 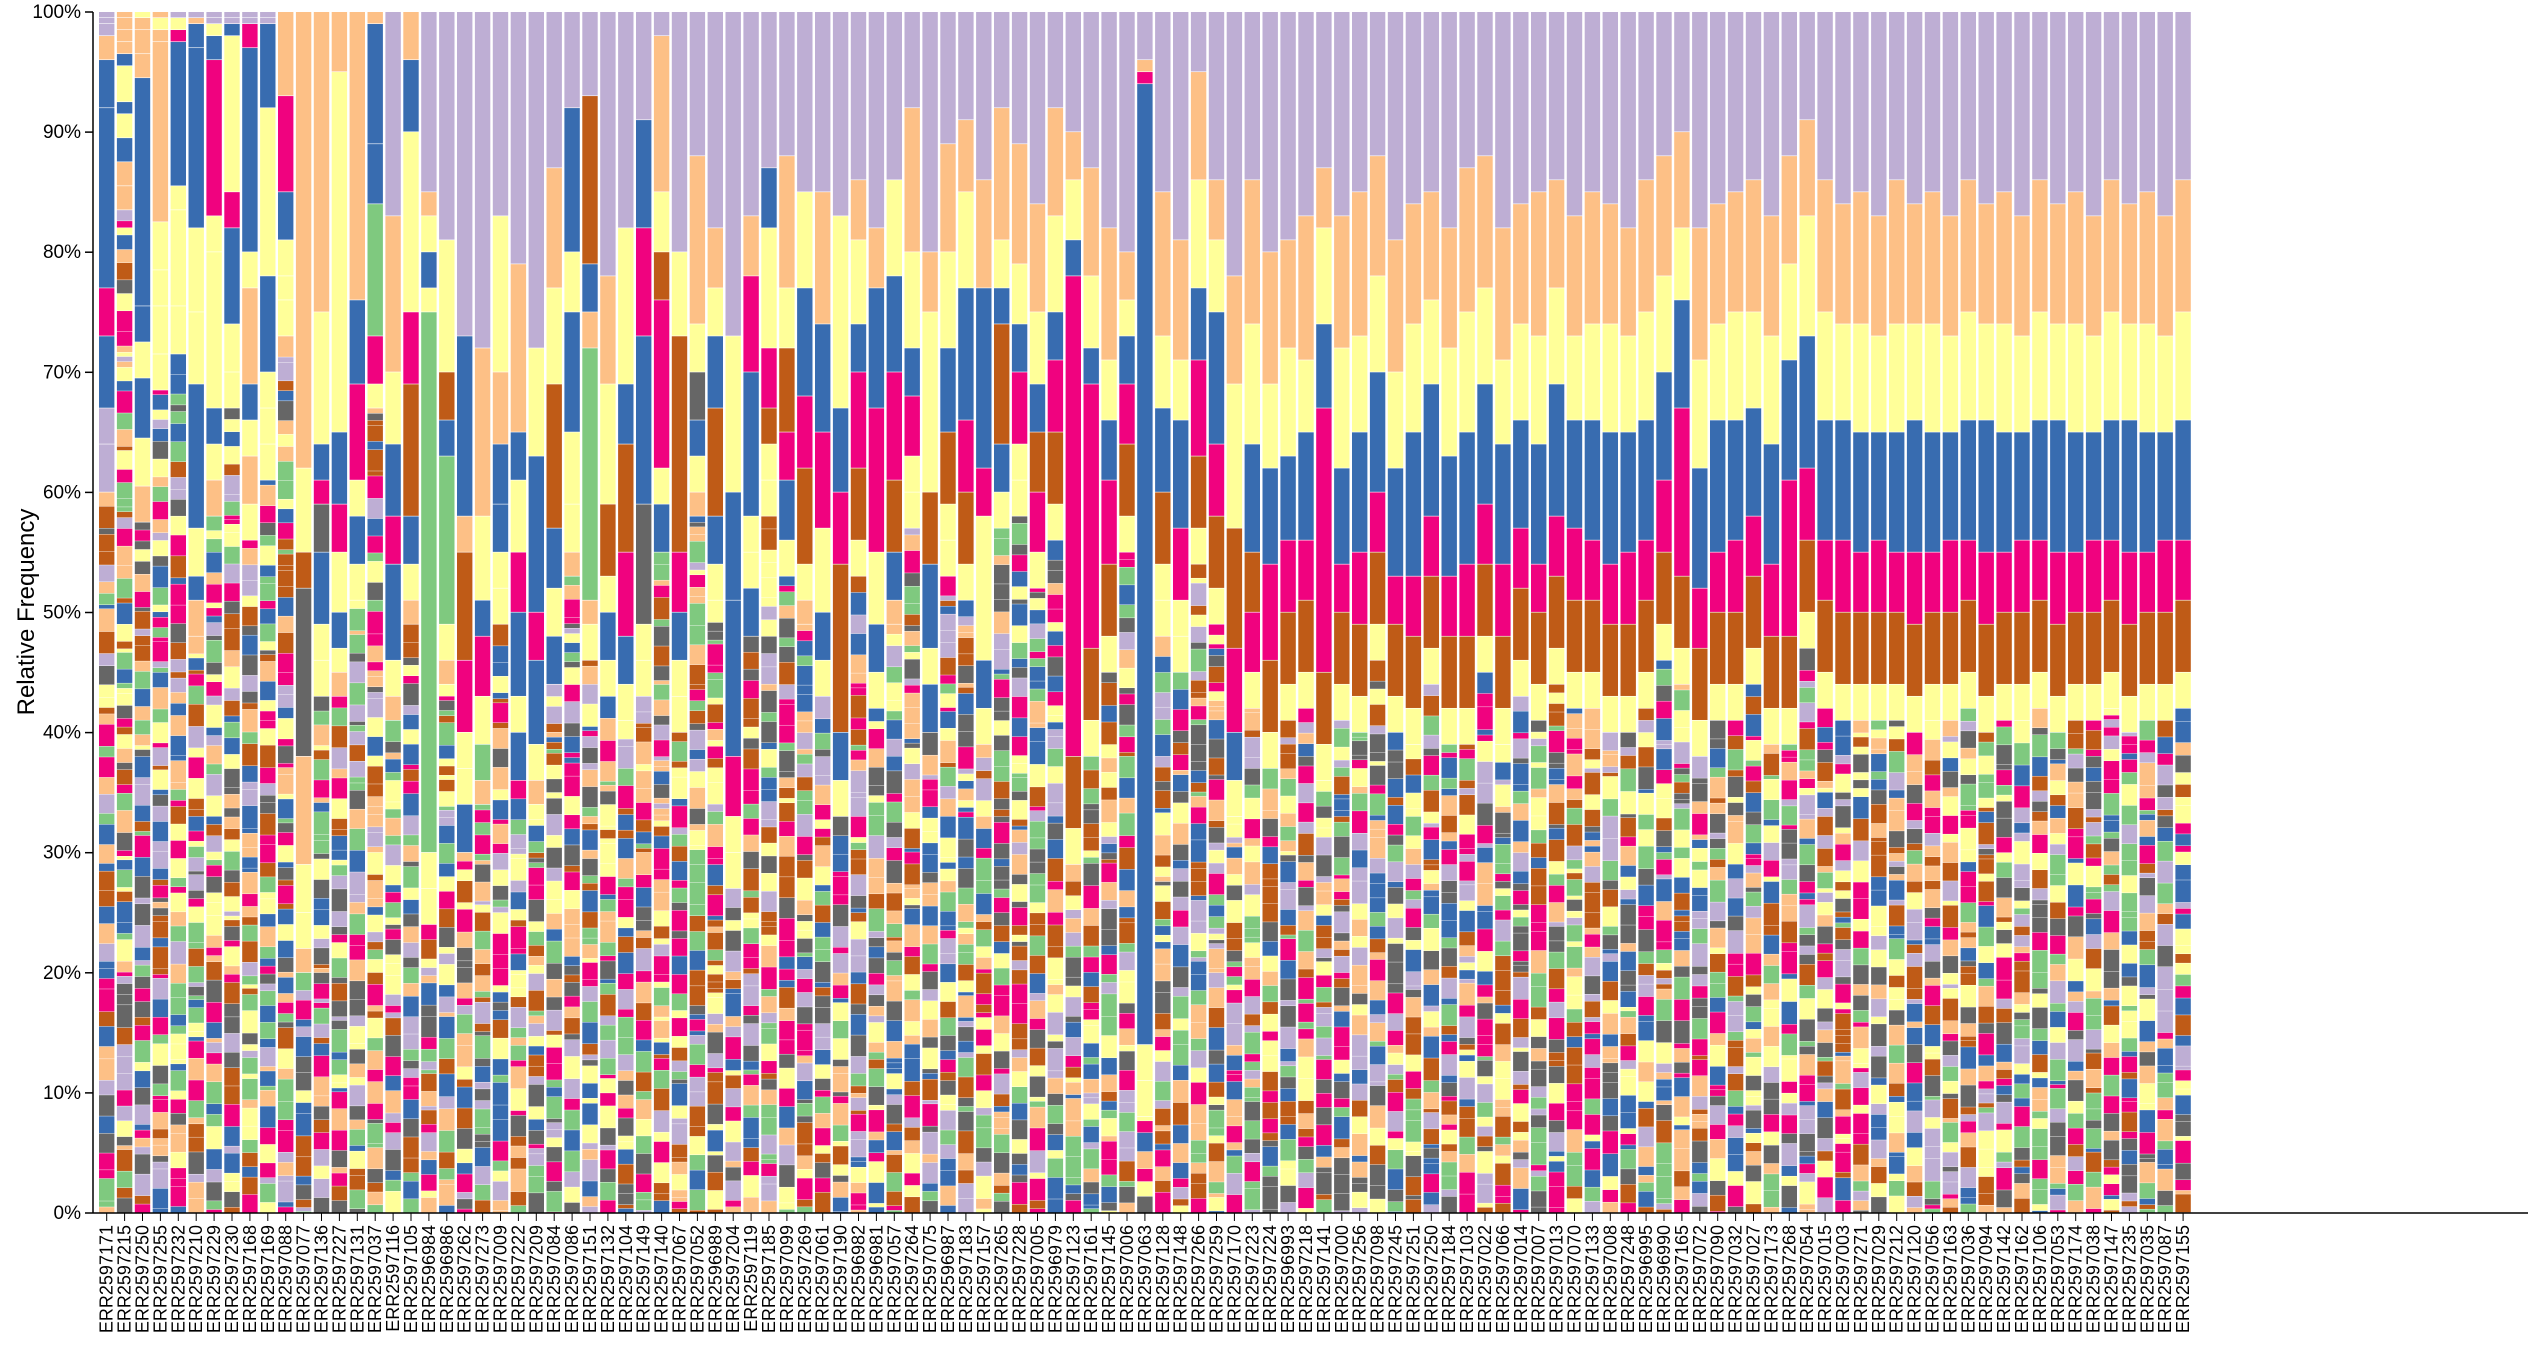 What do you see at coordinates (1270, 612) in the screenshot?
I see `bar-ERR2597224` at bounding box center [1270, 612].